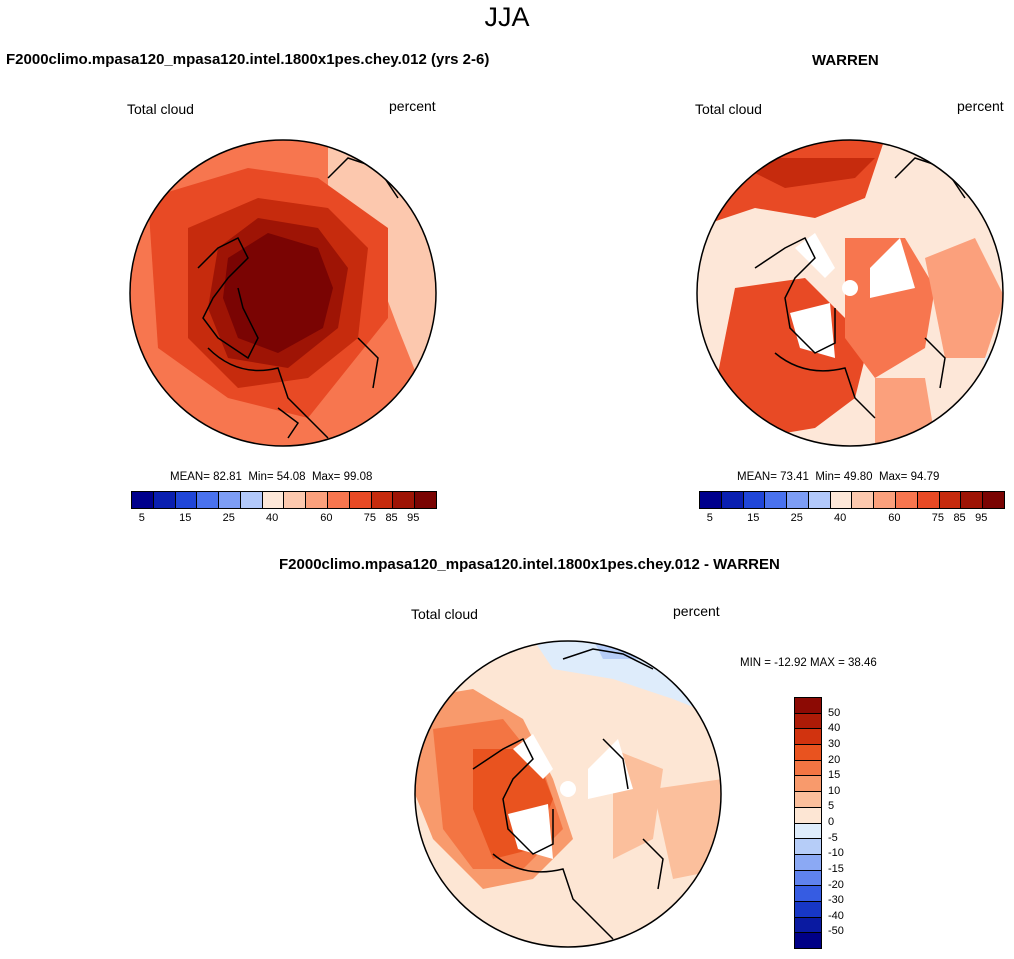  What do you see at coordinates (808, 663) in the screenshot?
I see `diff-minmax: MIN = -12.92 MAX = 38.46` at bounding box center [808, 663].